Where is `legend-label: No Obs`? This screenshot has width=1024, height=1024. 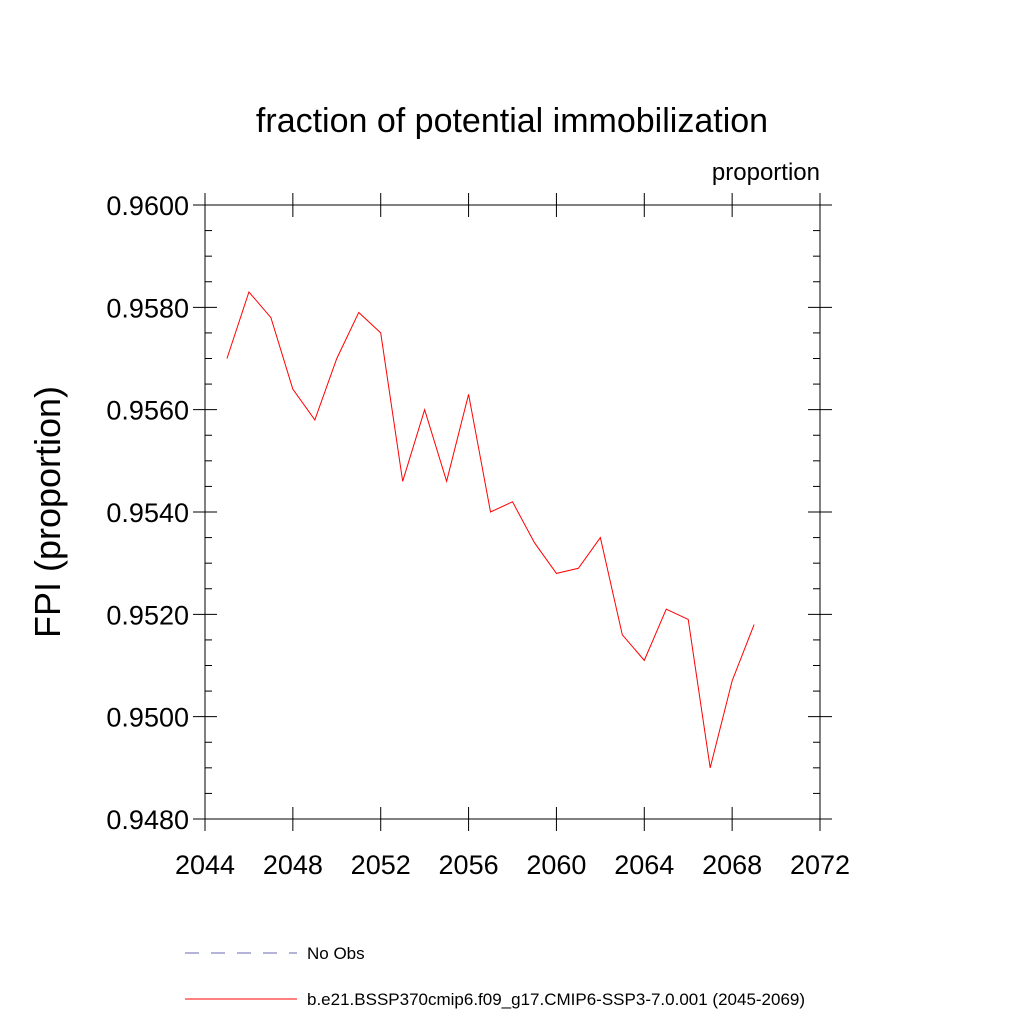 legend-label: No Obs is located at coordinates (336, 953).